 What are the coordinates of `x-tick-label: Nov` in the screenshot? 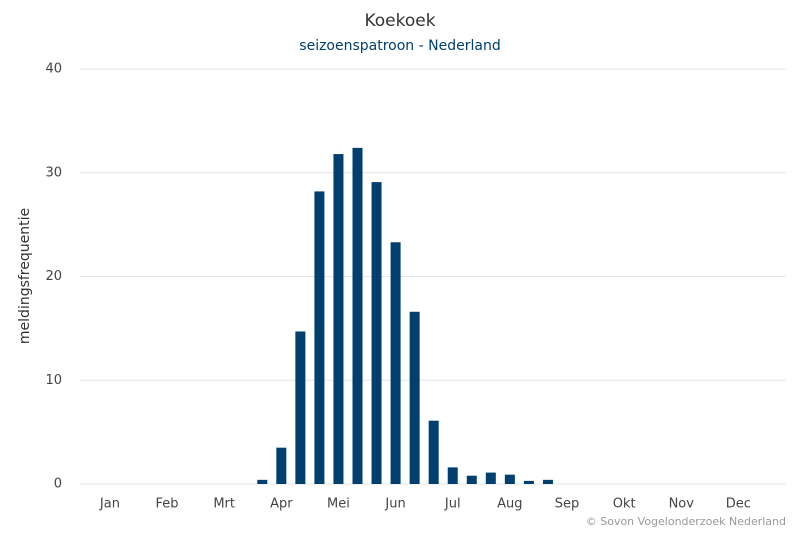 It's located at (682, 504).